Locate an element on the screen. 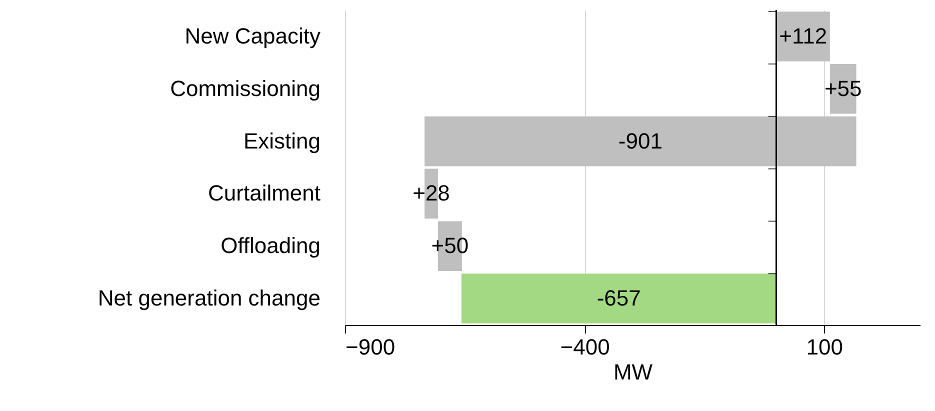  y-tick-label: Commissioning is located at coordinates (245, 88).